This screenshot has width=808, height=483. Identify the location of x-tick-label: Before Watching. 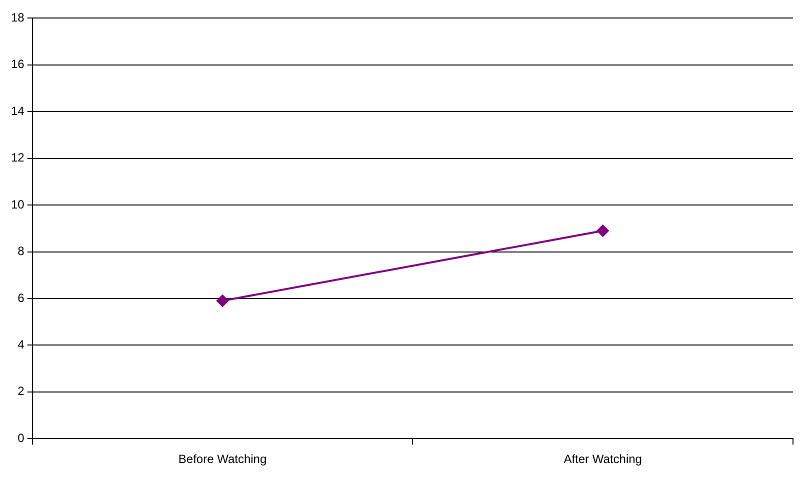
(222, 459).